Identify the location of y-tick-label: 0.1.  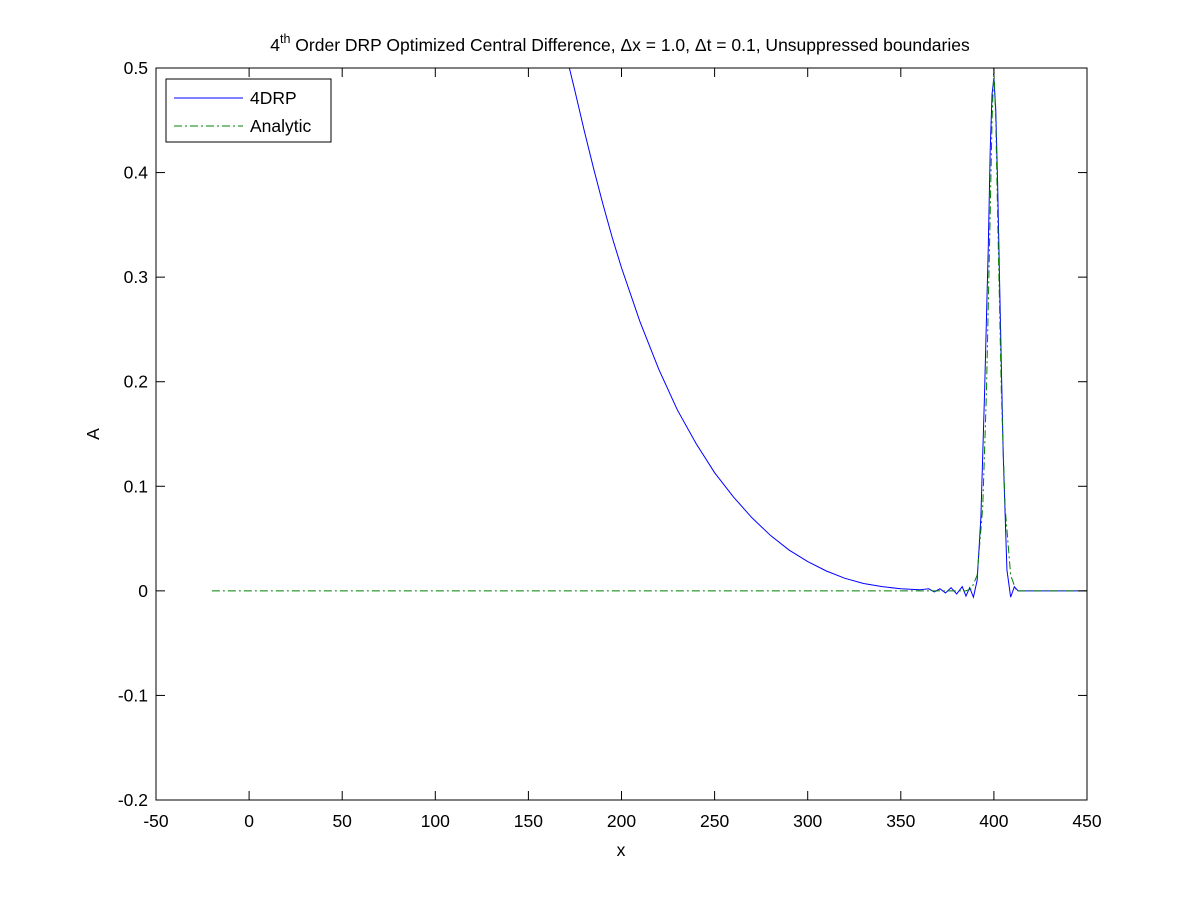
(136, 486).